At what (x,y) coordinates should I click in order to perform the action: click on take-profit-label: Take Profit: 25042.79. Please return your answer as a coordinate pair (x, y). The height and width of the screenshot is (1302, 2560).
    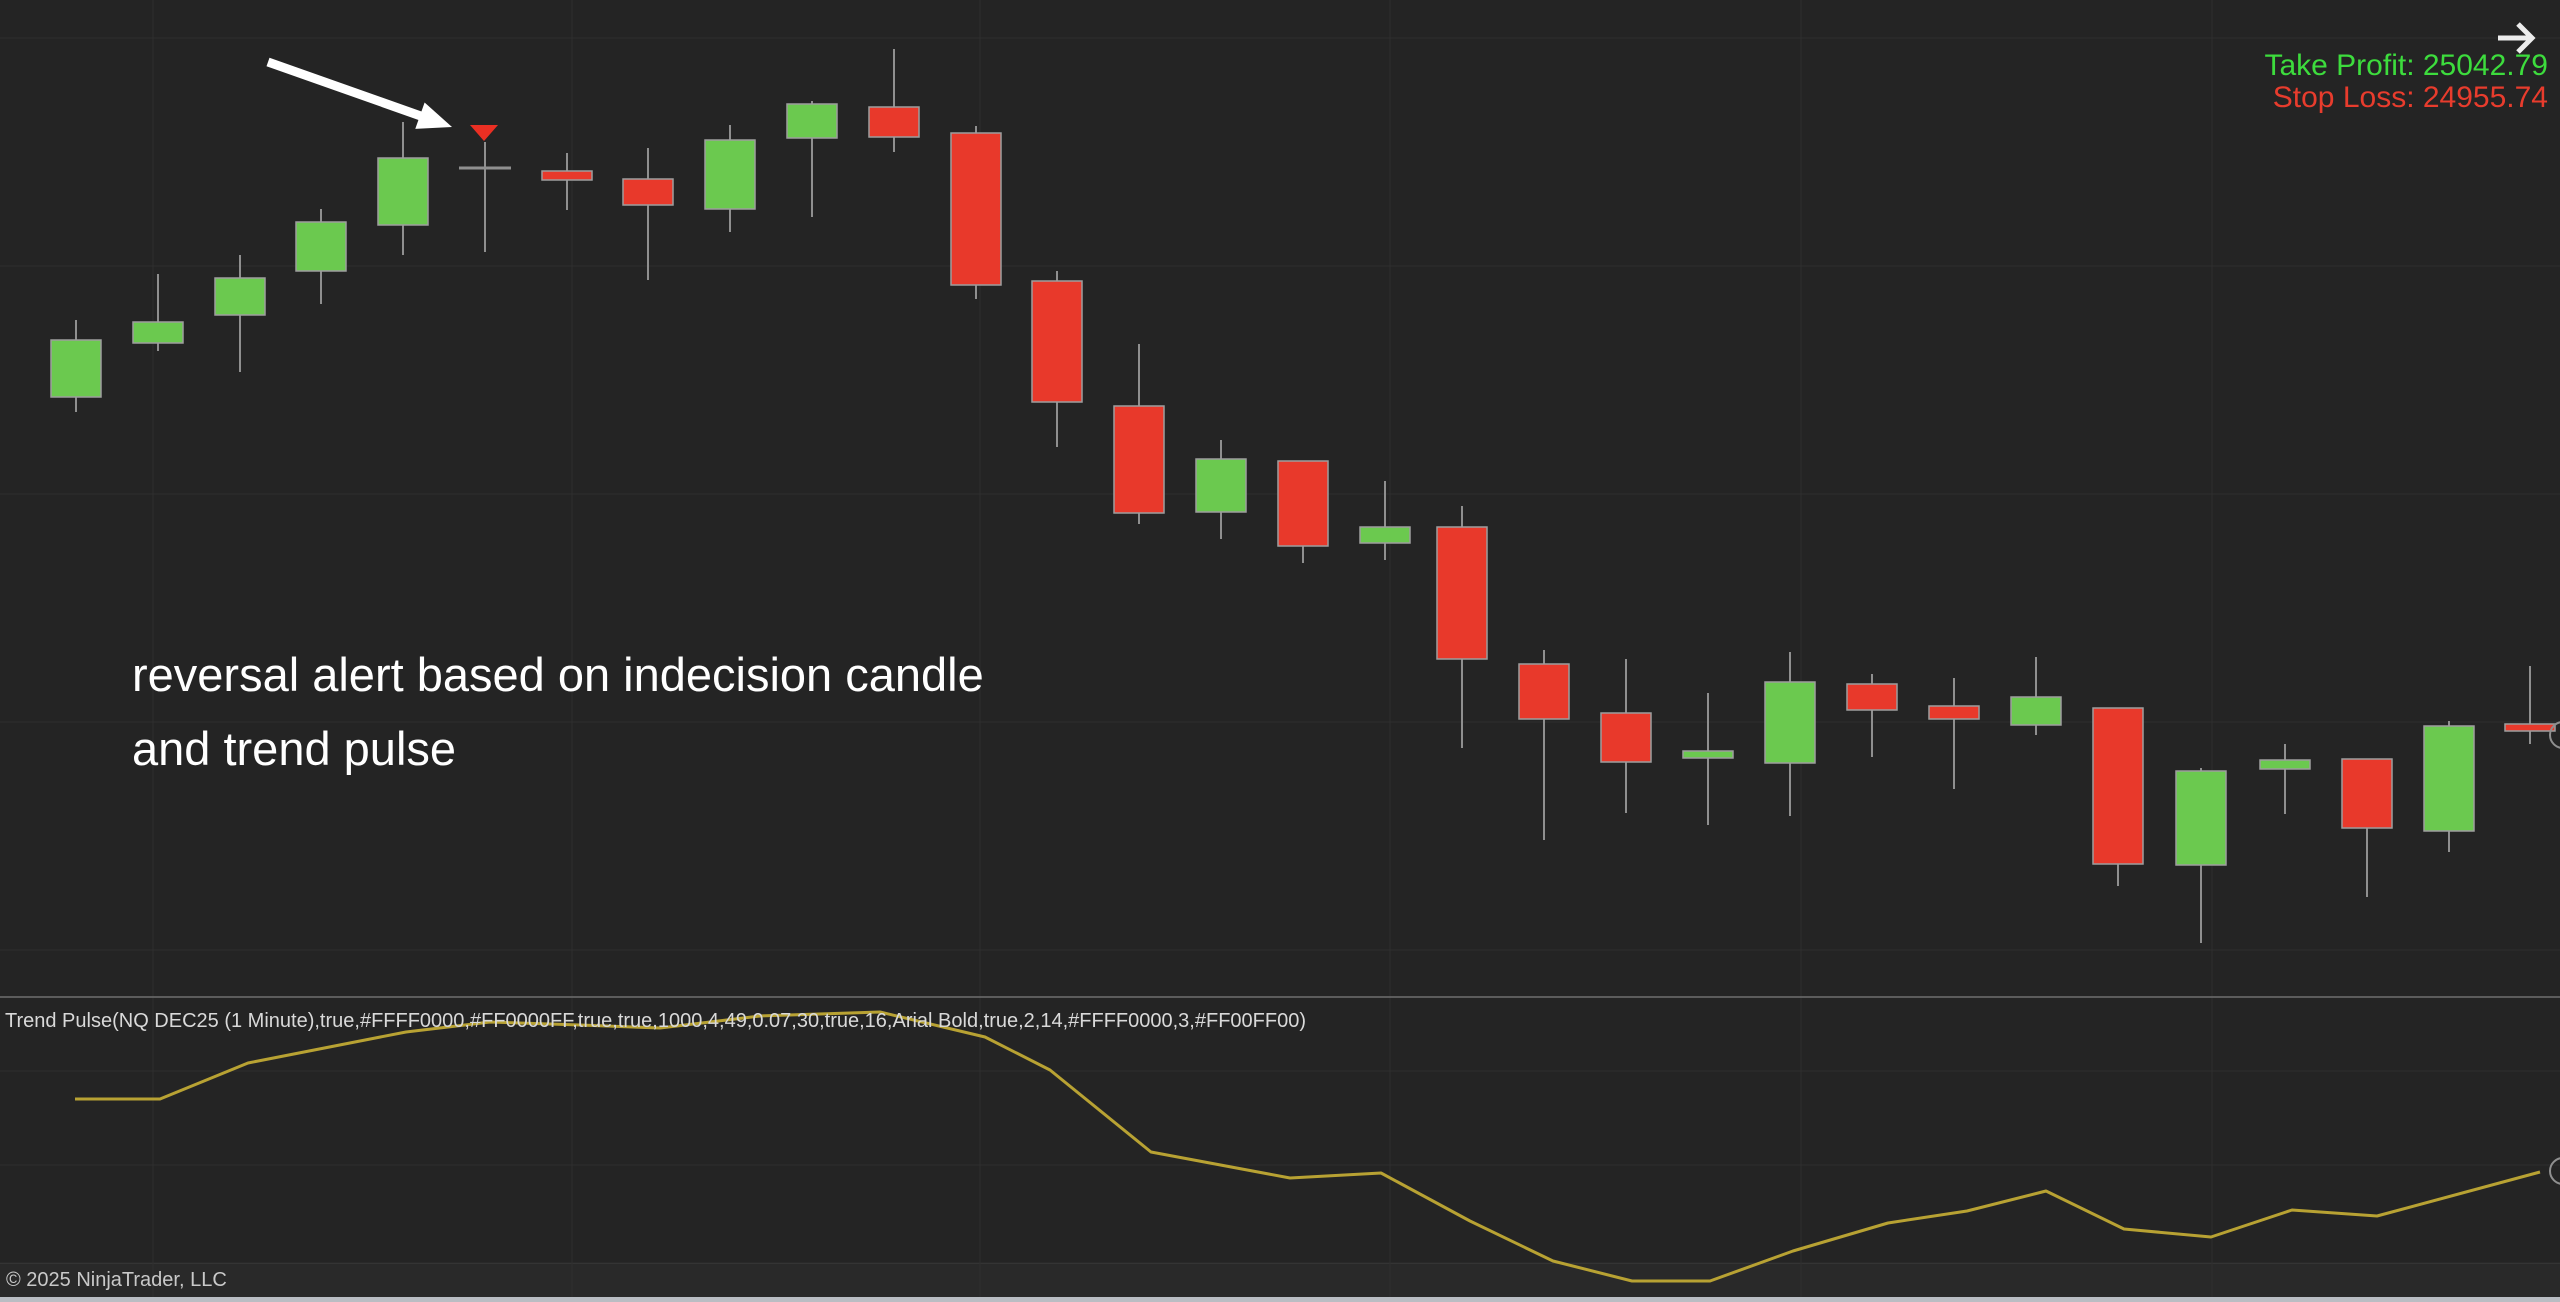
    Looking at the image, I should click on (2406, 65).